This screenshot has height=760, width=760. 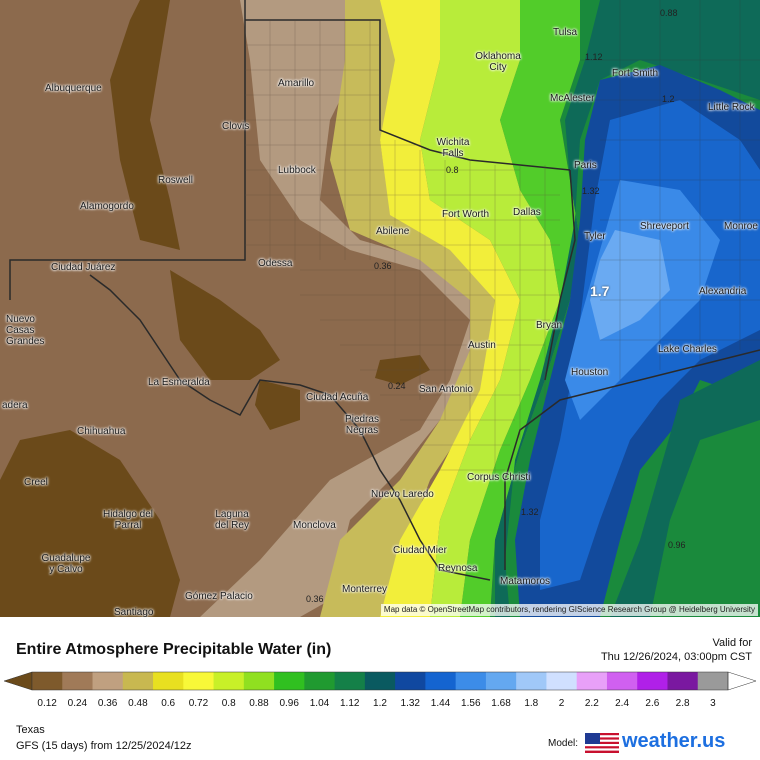 I want to click on valid-time-block: Valid for Thu 12/26/2024, 03:00pm CST, so click(x=676, y=650).